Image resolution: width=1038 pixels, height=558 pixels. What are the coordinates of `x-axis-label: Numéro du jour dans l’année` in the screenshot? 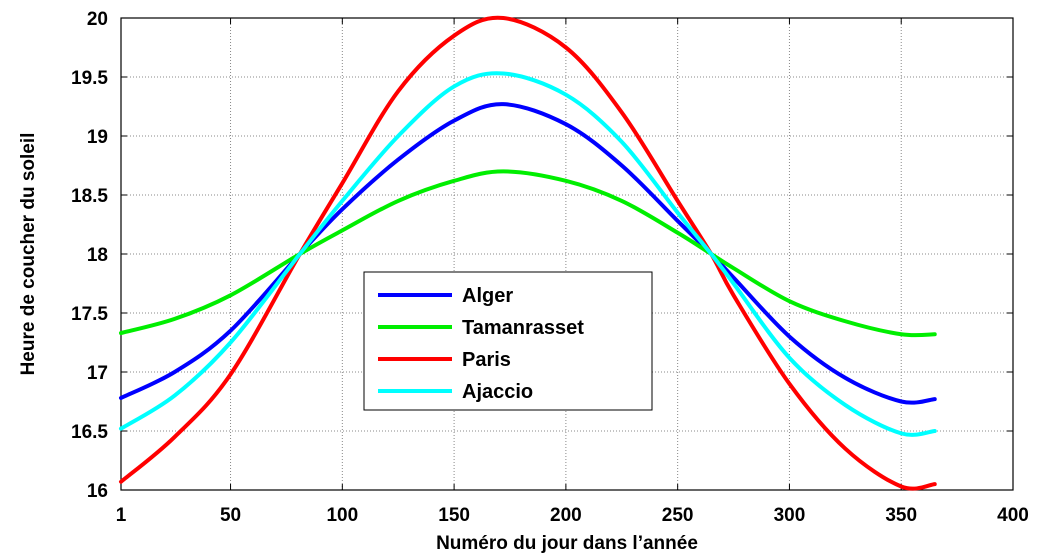 It's located at (567, 543).